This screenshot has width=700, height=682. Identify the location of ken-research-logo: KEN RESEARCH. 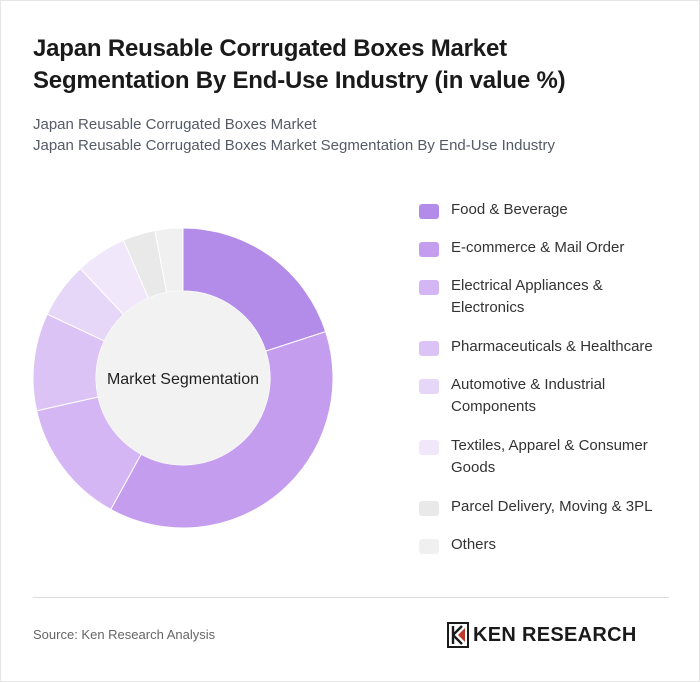
(542, 635).